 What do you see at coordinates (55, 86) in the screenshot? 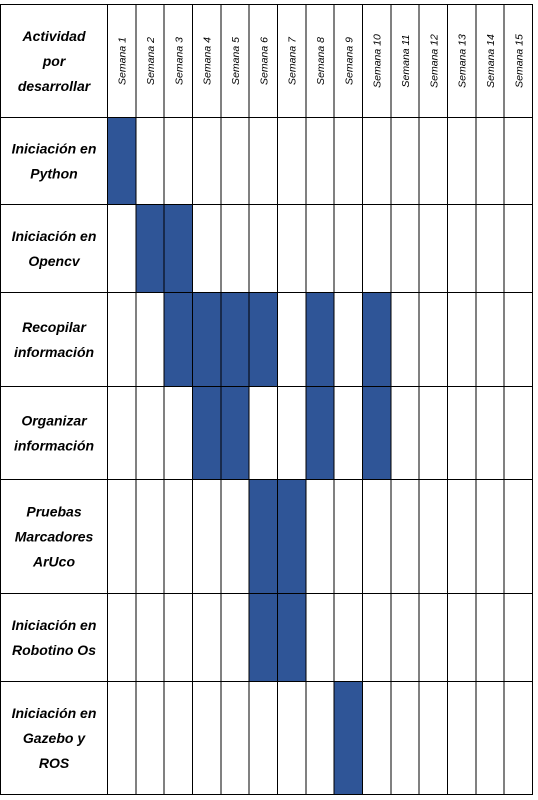
I see `activity-header-line: desarrollar` at bounding box center [55, 86].